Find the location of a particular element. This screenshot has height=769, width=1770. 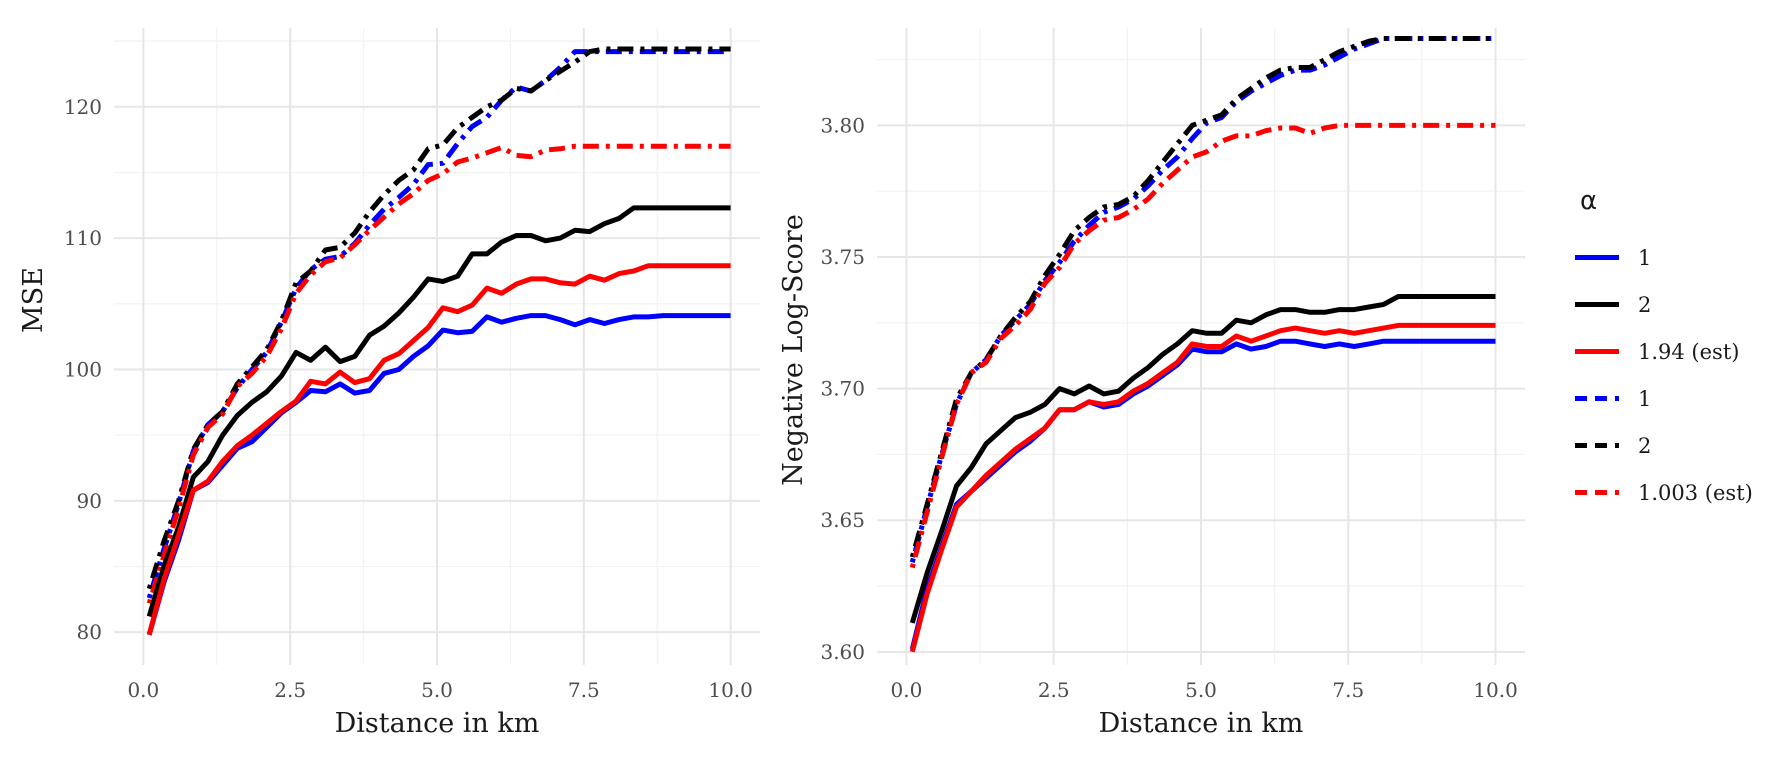

legend: α 1 2 1.94 (est) 1 2 1.003 (est) is located at coordinates (1665, 351).